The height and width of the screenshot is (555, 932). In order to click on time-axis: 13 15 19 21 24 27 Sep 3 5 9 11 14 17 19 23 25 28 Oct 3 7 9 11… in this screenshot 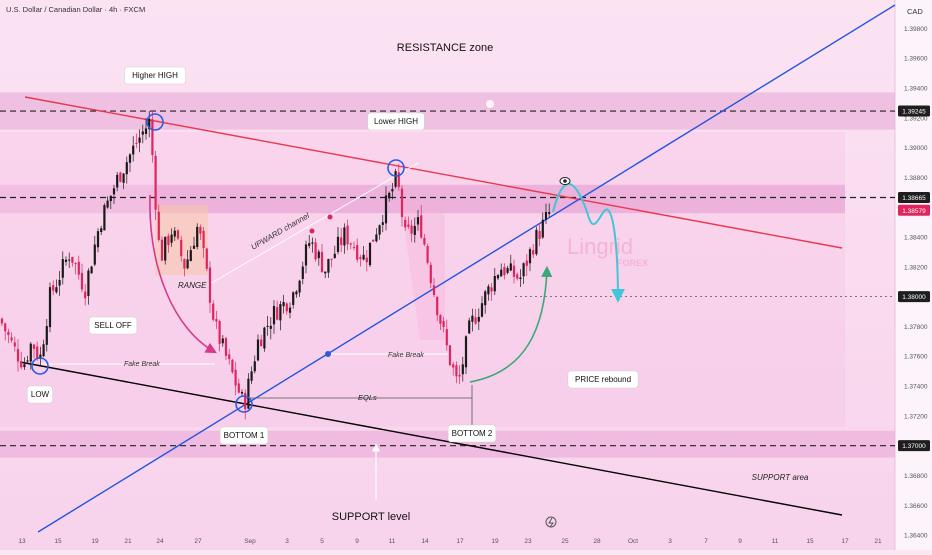, I will do `click(450, 541)`.